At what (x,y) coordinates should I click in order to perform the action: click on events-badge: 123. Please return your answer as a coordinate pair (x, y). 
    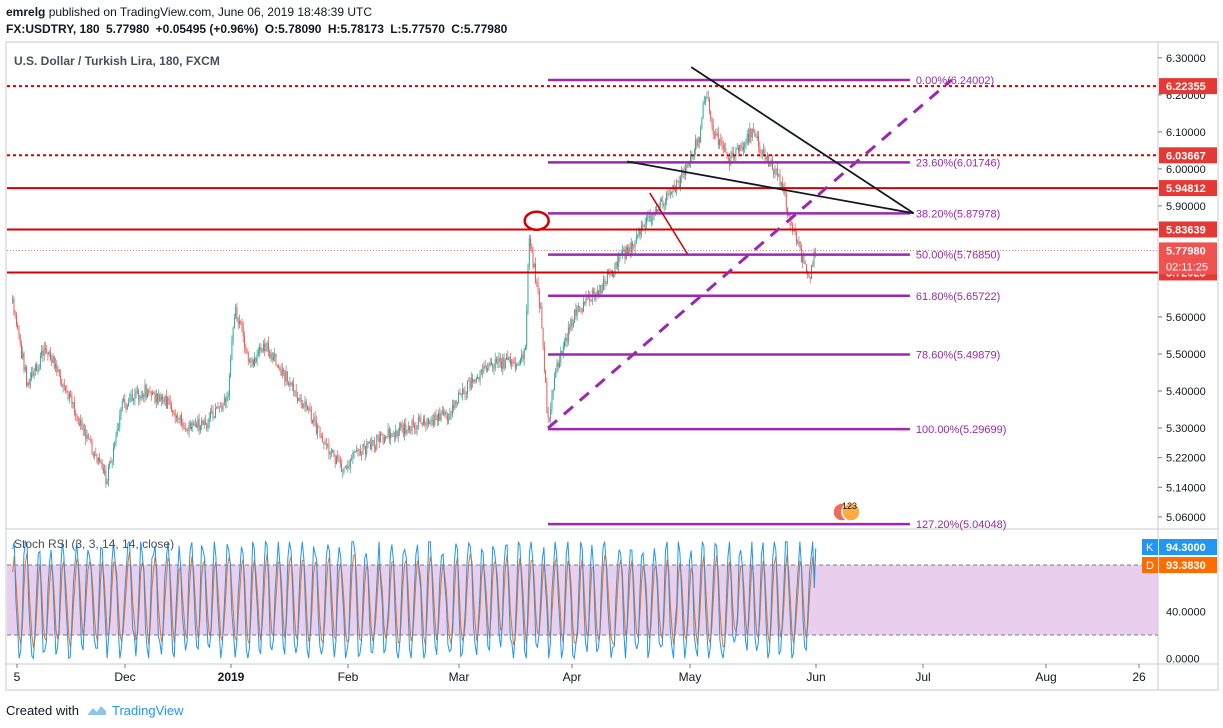
    Looking at the image, I should click on (846, 511).